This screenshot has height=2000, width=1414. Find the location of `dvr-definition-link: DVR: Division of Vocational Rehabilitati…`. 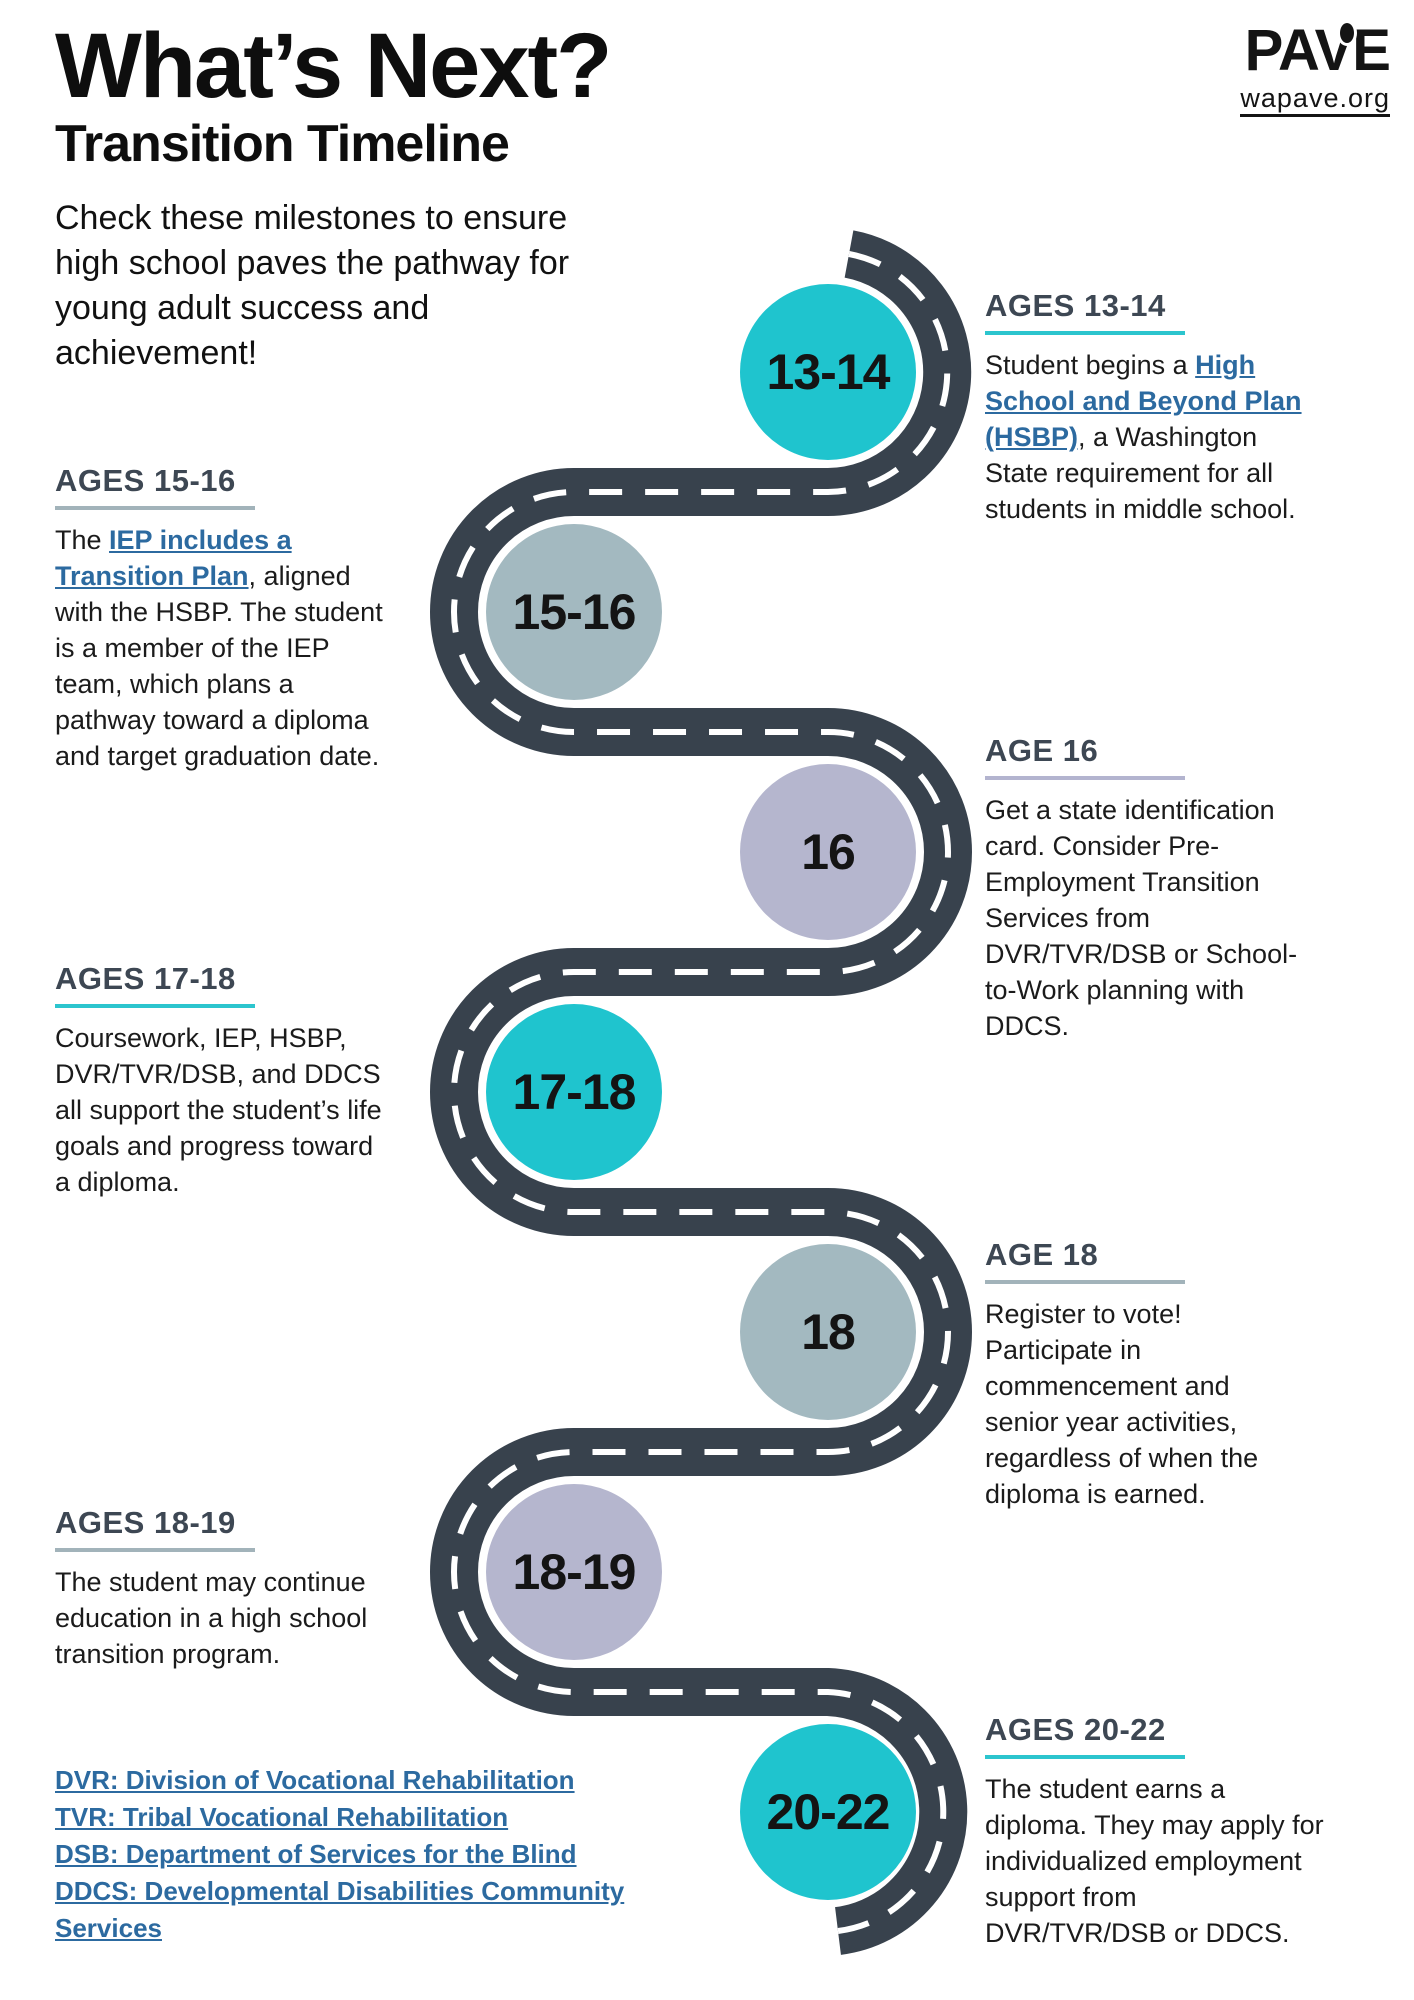

dvr-definition-link: DVR: Division of Vocational Rehabilitati… is located at coordinates (315, 1780).